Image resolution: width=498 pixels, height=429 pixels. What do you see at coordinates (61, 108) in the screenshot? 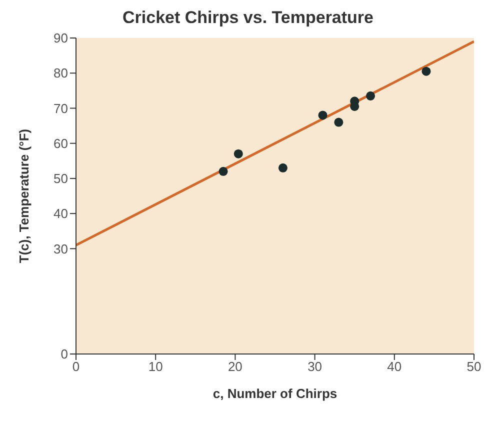
I see `y-tick-label: 70` at bounding box center [61, 108].